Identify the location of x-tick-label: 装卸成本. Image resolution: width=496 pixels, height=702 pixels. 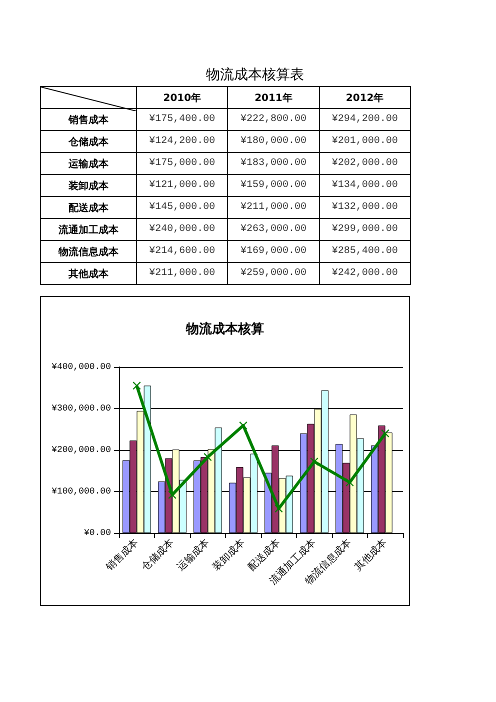
(229, 555).